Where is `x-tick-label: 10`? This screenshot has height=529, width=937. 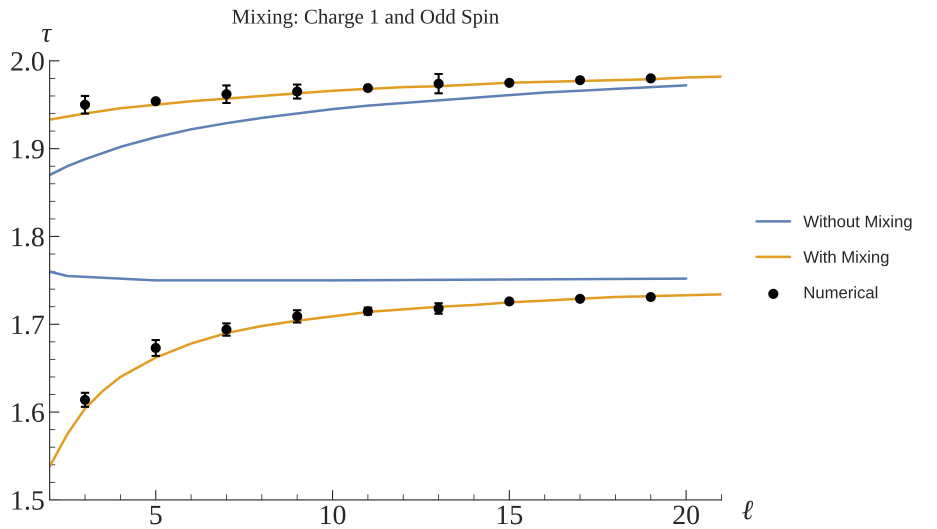
x-tick-label: 10 is located at coordinates (333, 515).